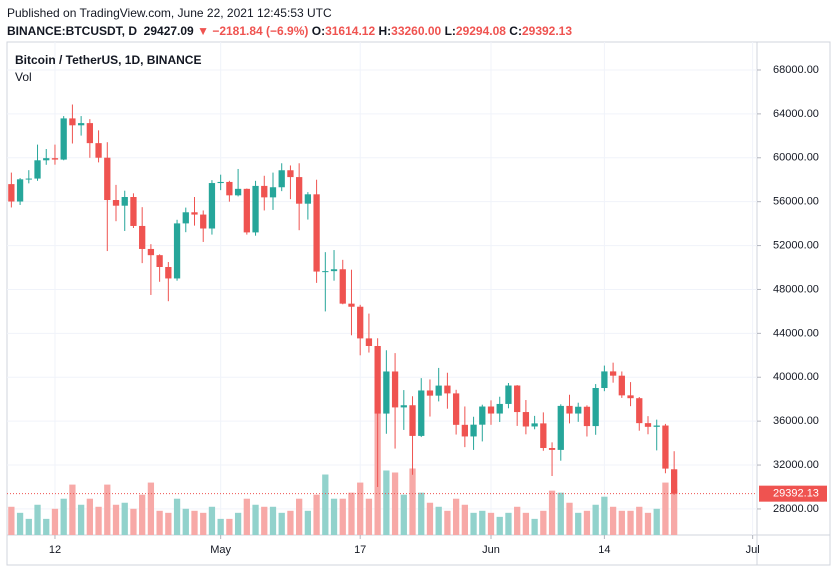 The width and height of the screenshot is (835, 570). Describe the element at coordinates (220, 550) in the screenshot. I see `x-tick-label: May` at that location.